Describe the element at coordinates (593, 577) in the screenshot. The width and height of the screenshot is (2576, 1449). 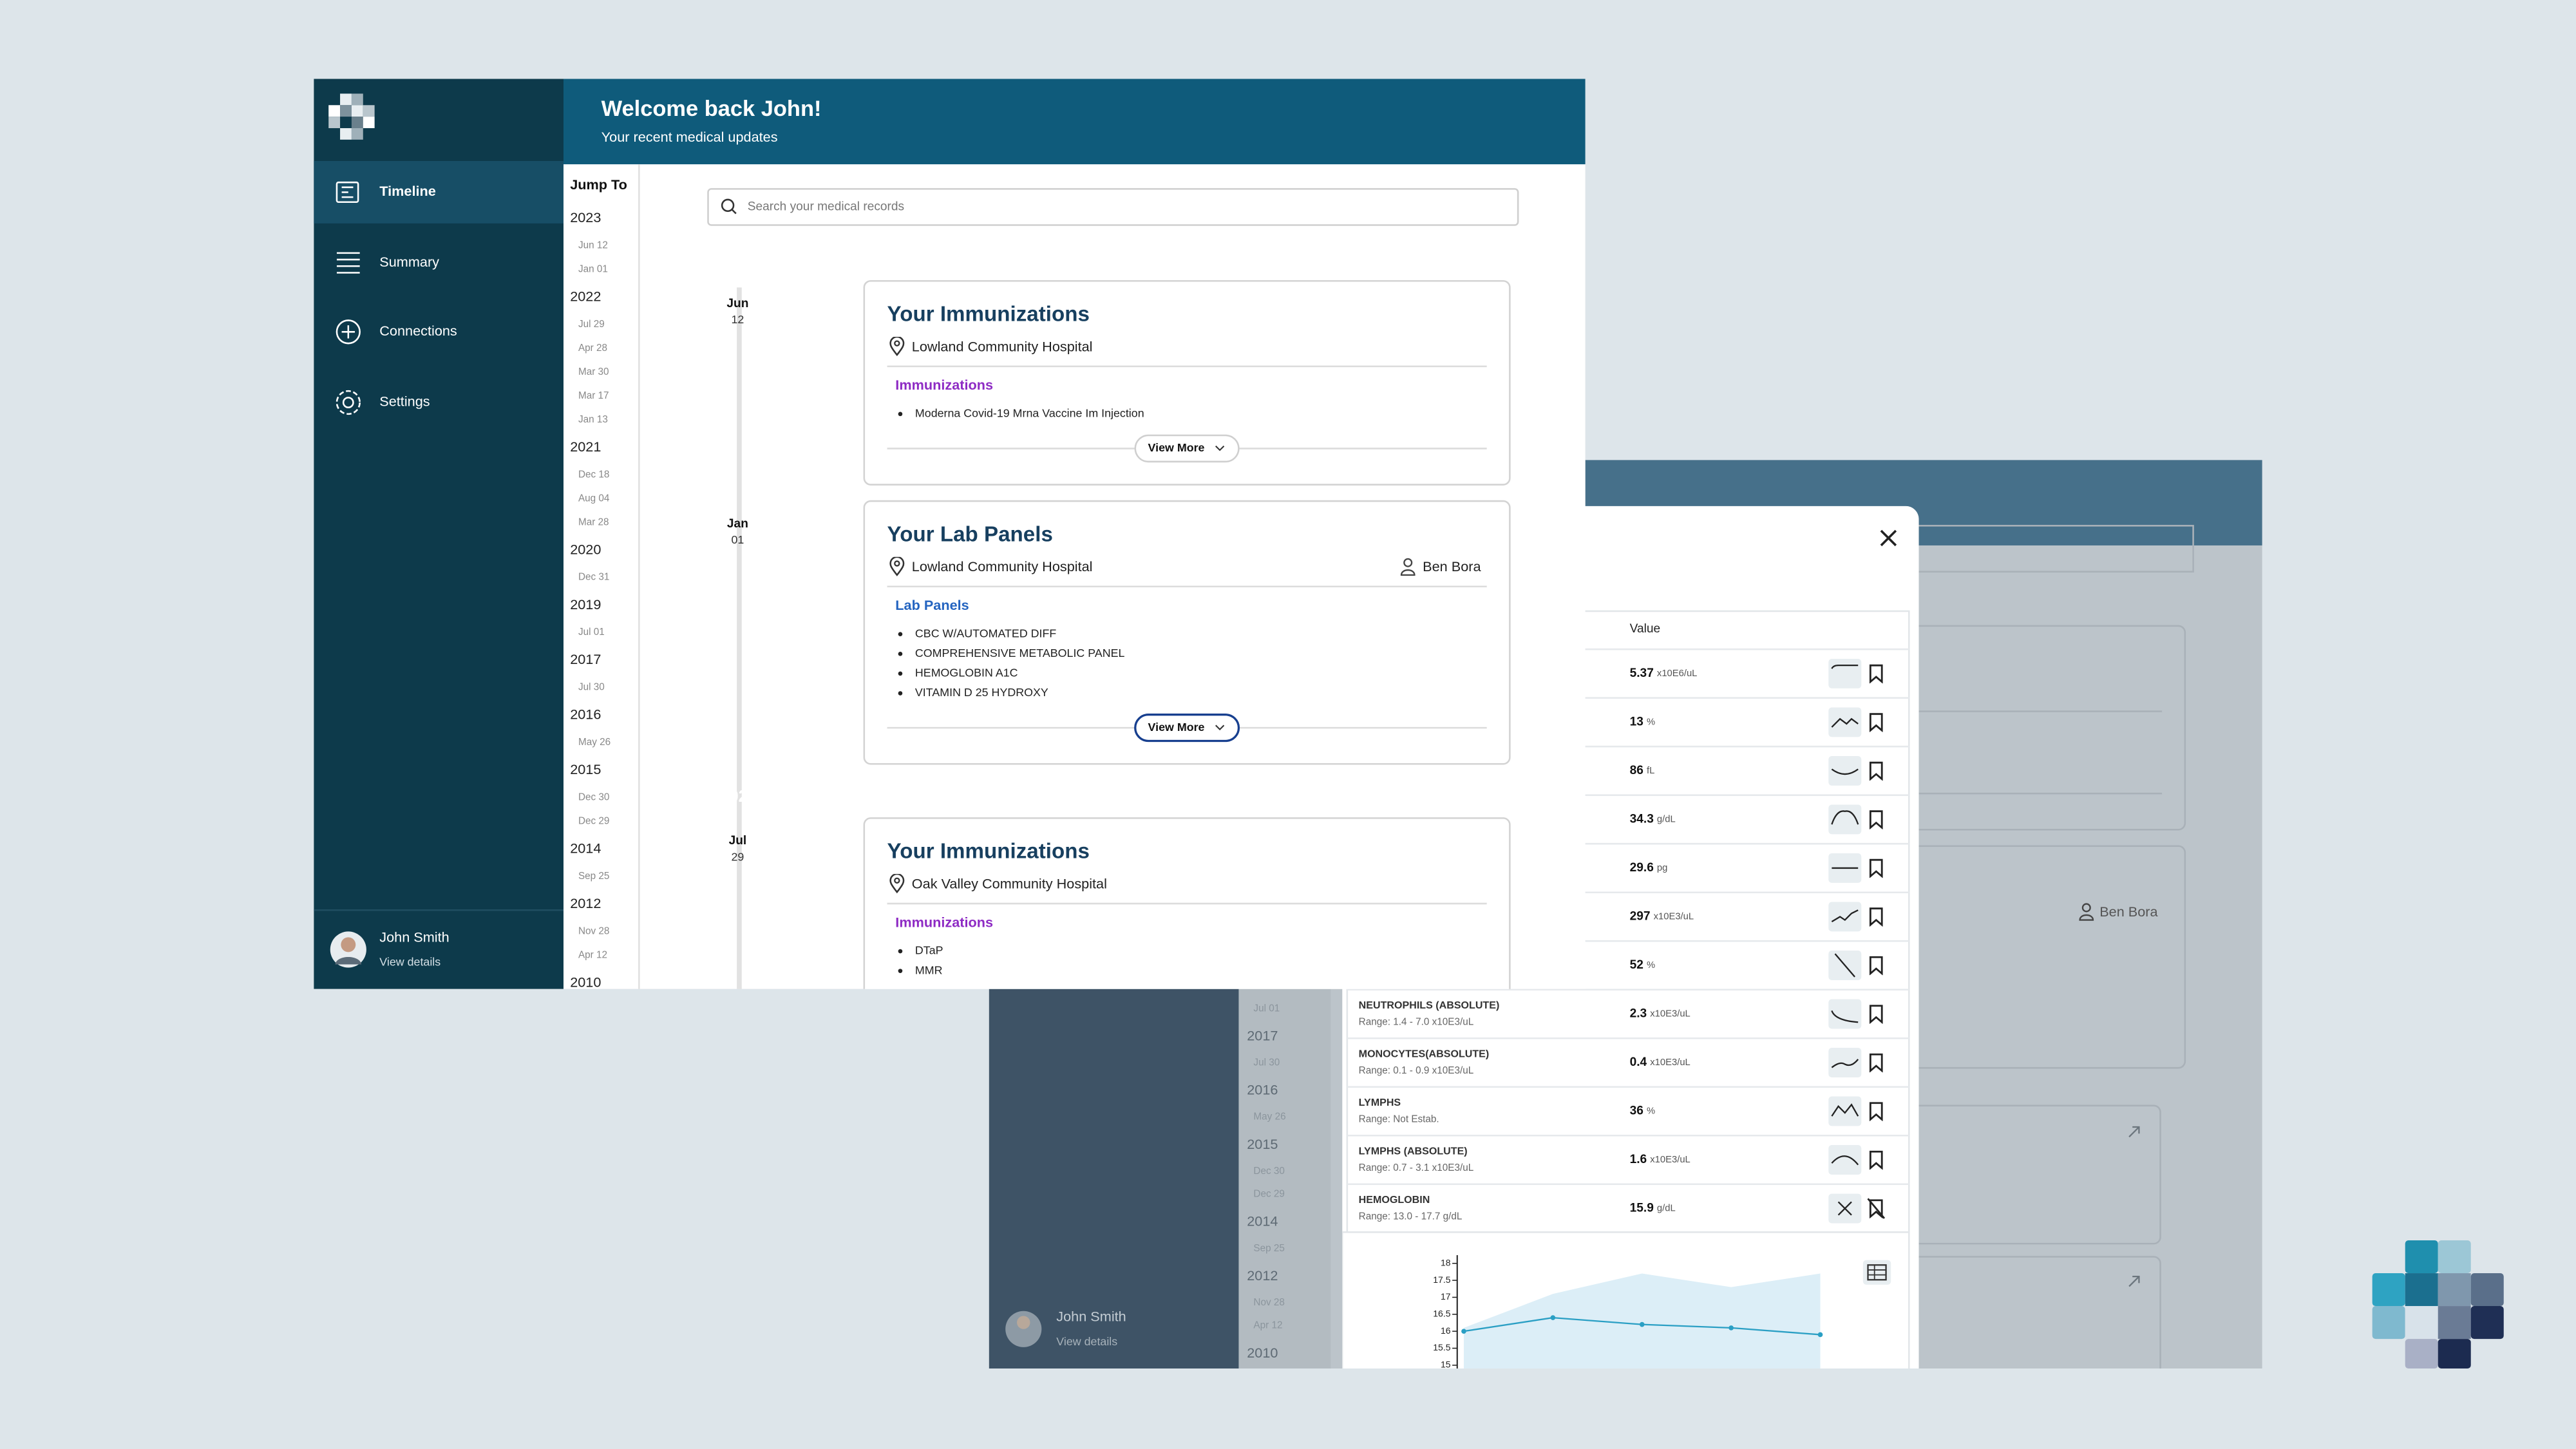
I see `jump-date: Dec 31` at that location.